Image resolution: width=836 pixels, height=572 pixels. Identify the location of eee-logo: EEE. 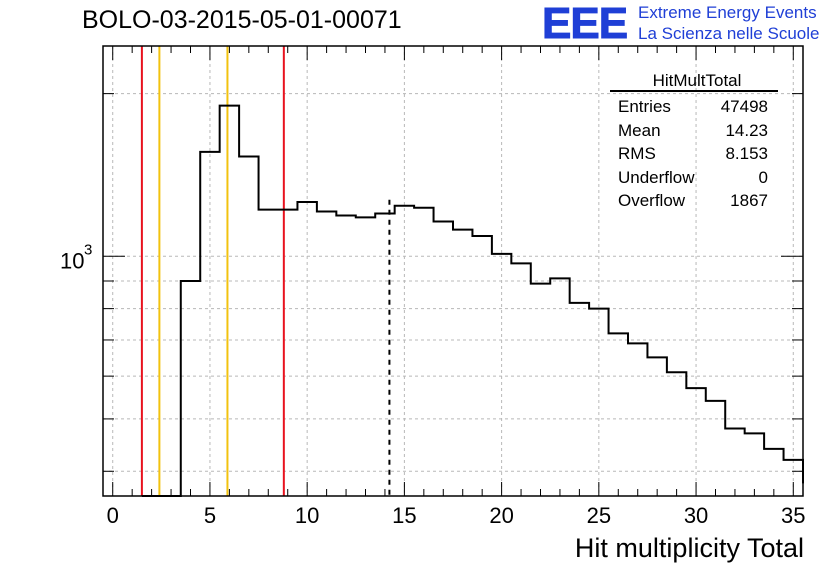
(585, 22).